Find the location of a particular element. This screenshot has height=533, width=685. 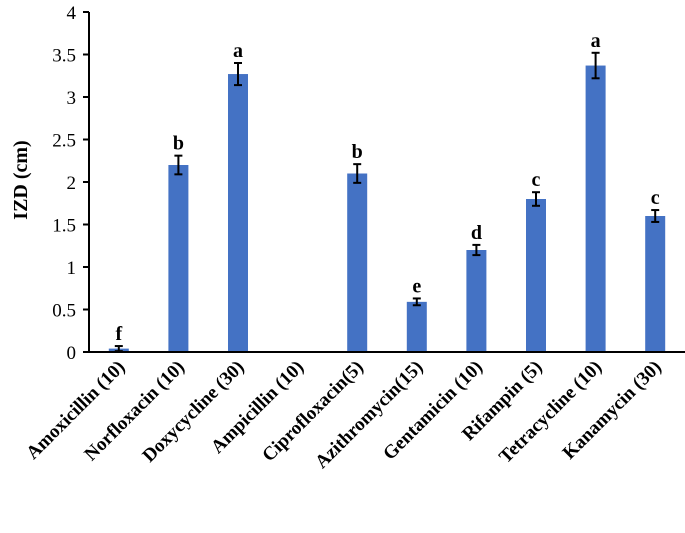

significance-letter: d is located at coordinates (476, 233).